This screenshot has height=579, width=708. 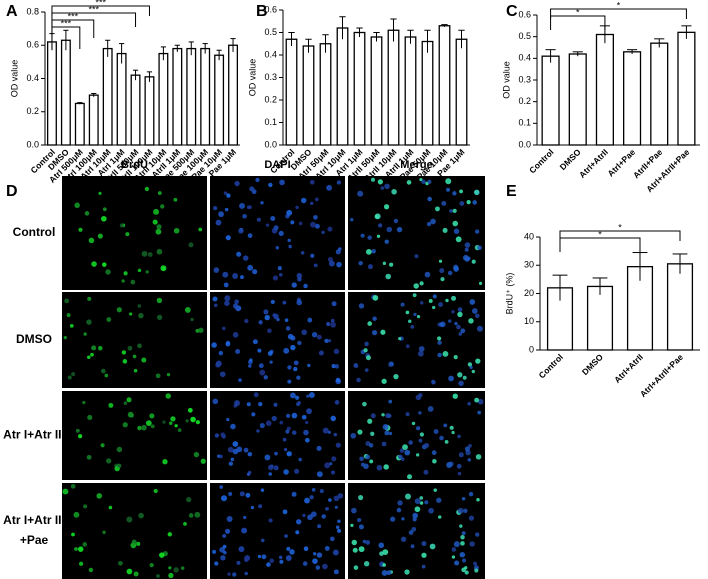 I want to click on y-tick-label: 0.0, so click(x=270, y=144).